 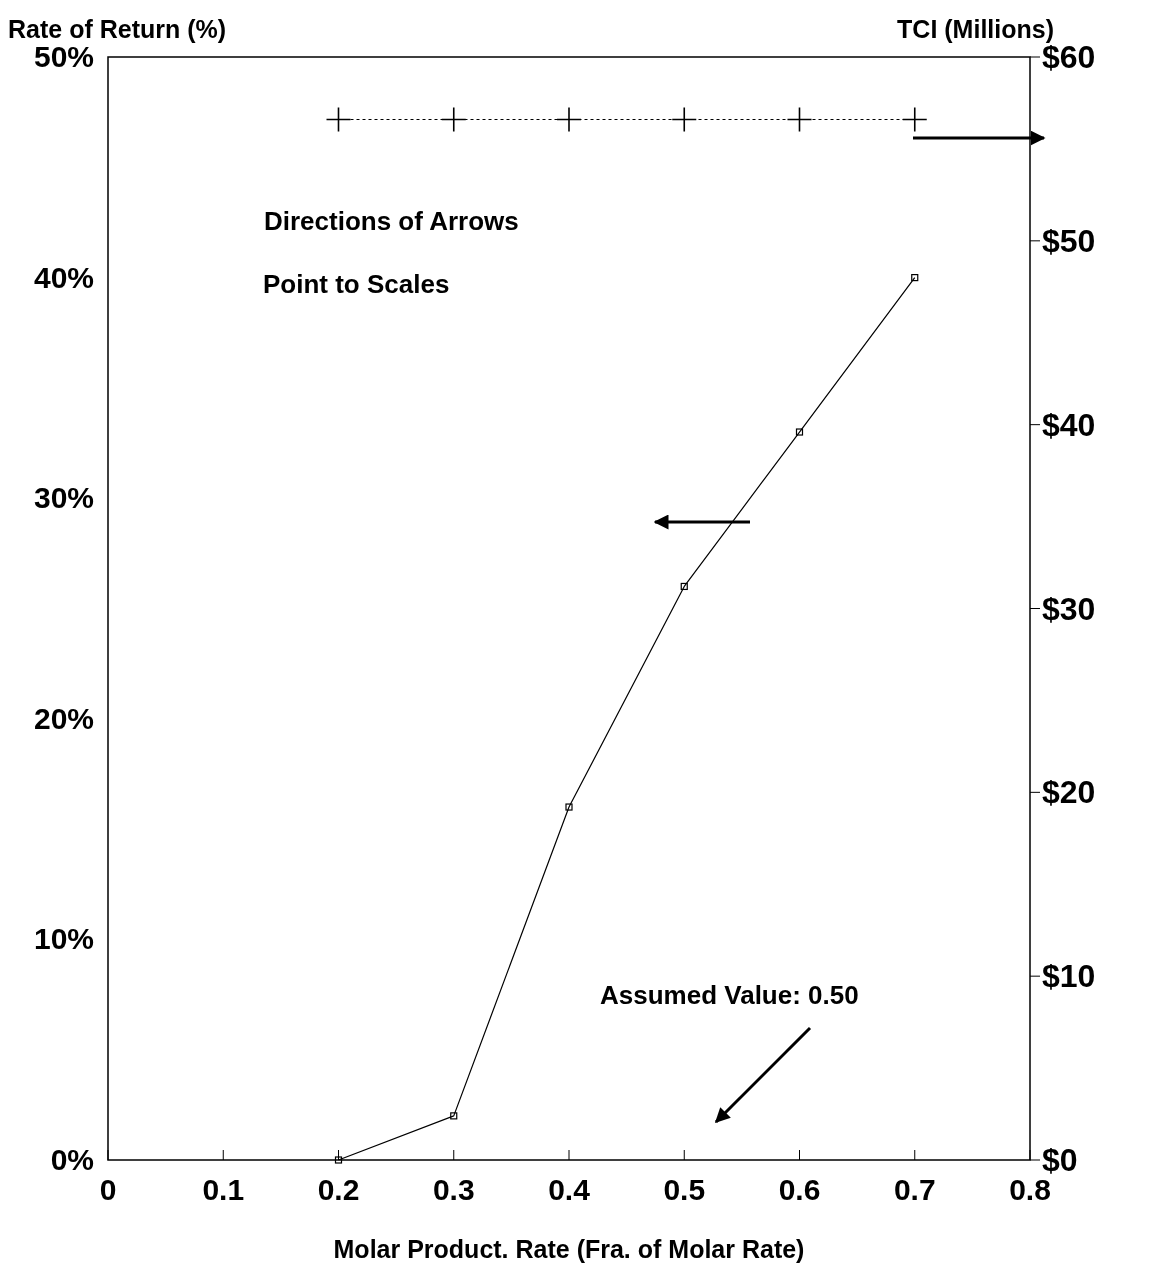 What do you see at coordinates (223, 1189) in the screenshot?
I see `x-tick-label: 0.1` at bounding box center [223, 1189].